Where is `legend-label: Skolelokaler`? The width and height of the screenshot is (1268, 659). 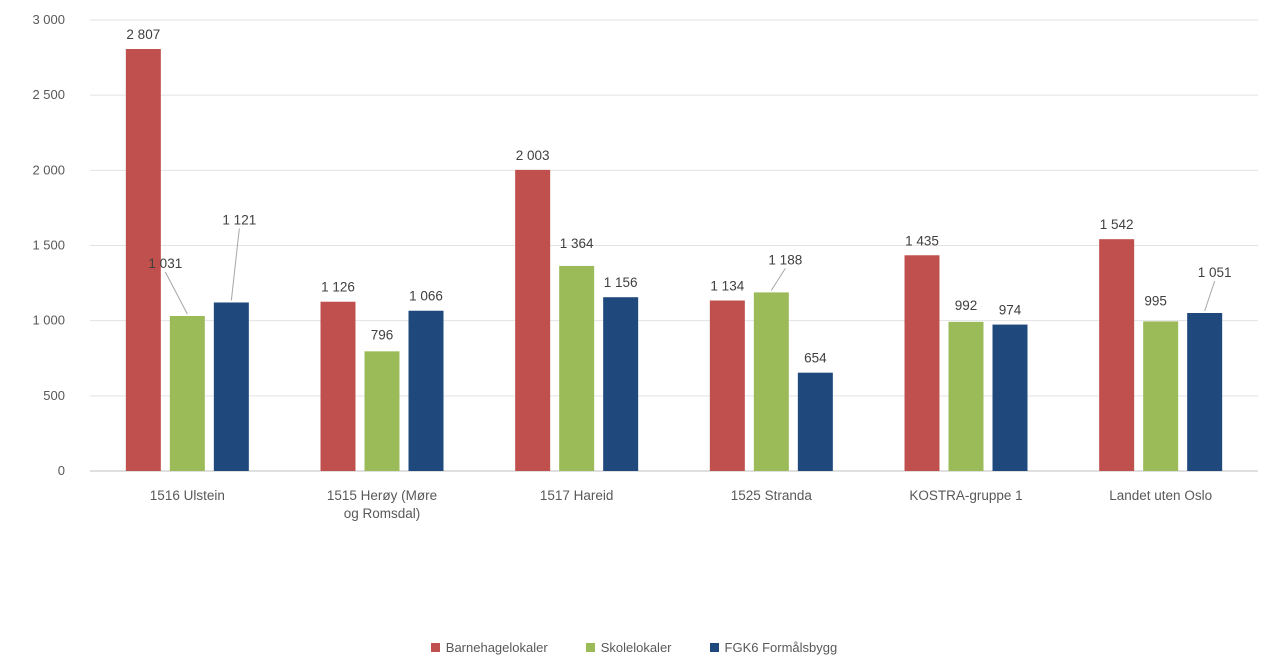 legend-label: Skolelokaler is located at coordinates (636, 647).